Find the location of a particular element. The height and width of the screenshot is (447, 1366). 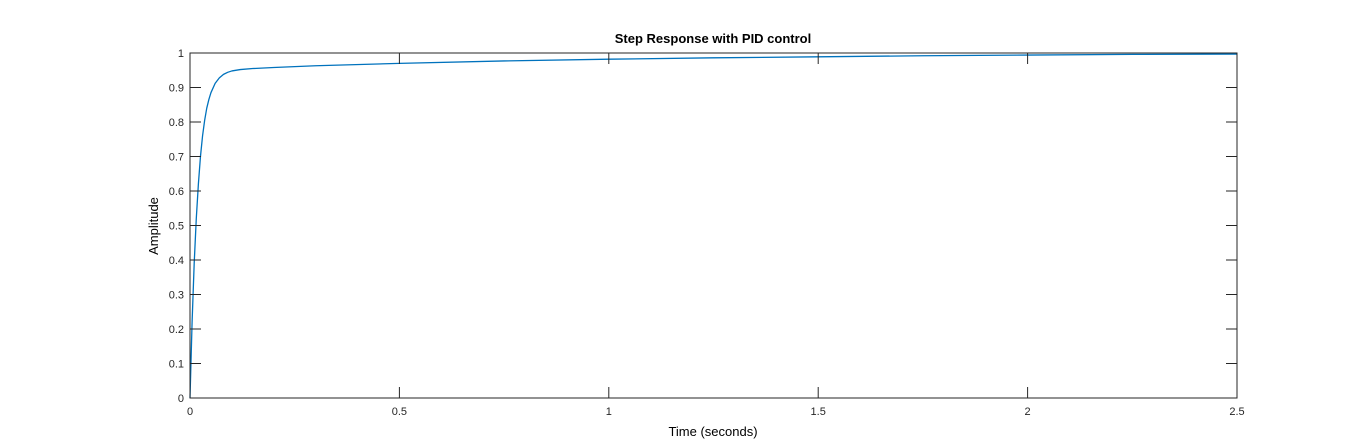

y-tick-label: 0.3 is located at coordinates (176, 296).